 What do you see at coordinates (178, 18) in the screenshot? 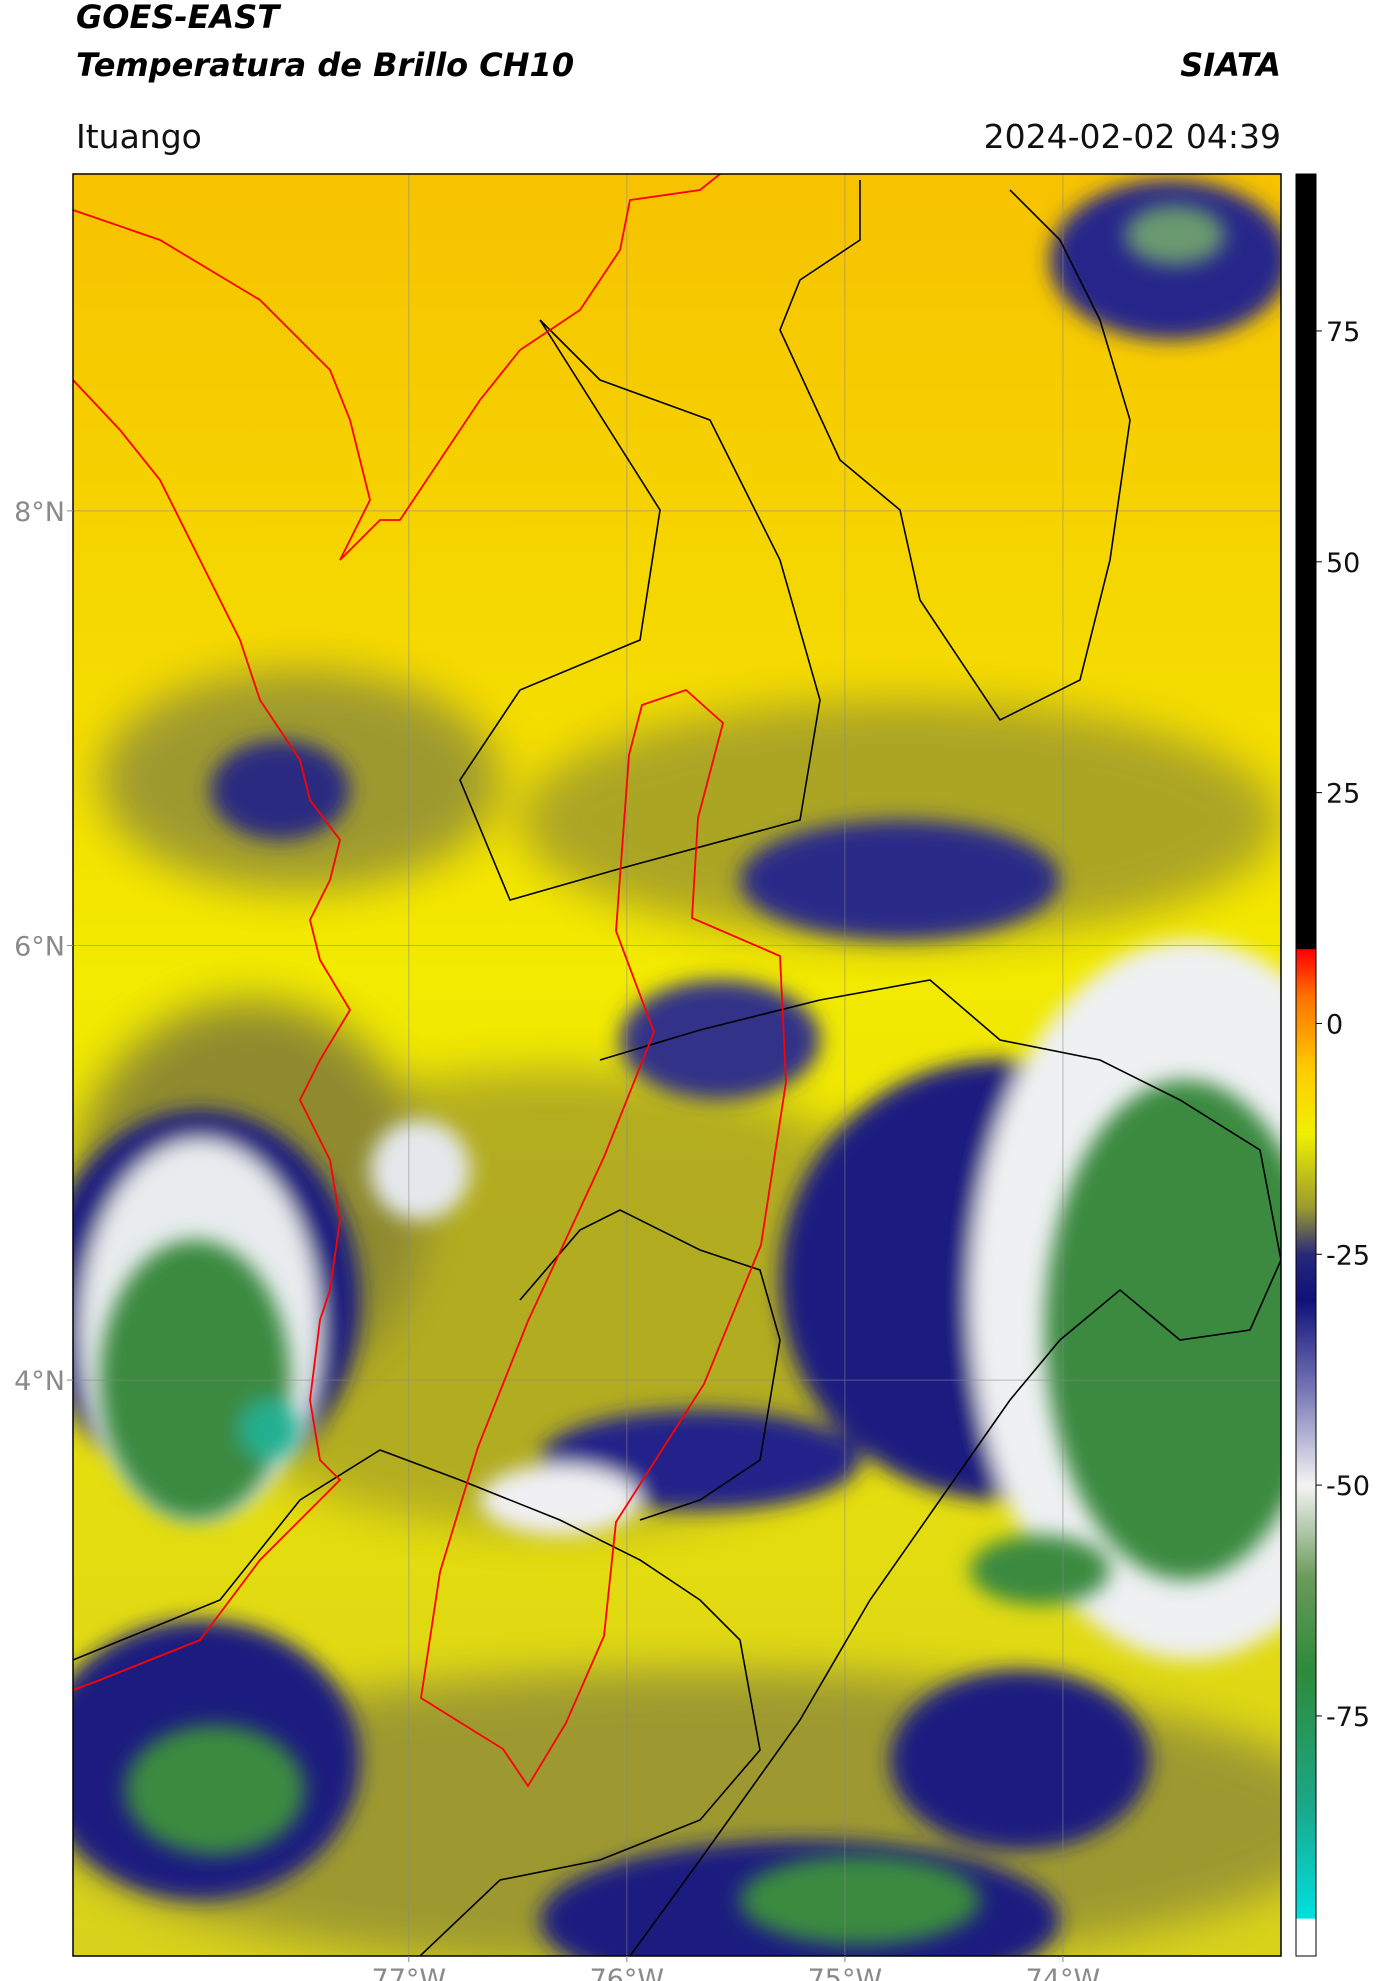
I see `satellite-title: GOES-EAST` at bounding box center [178, 18].